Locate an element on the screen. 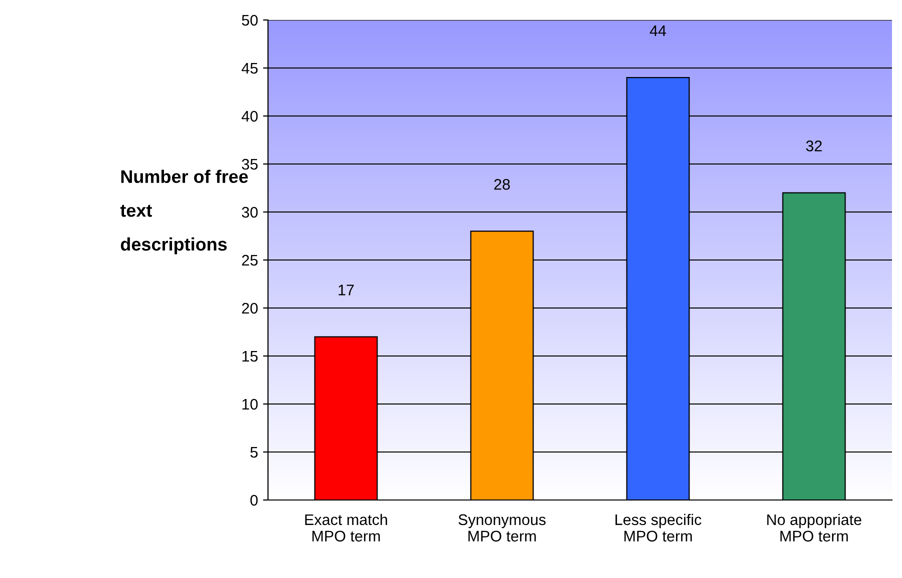 This screenshot has width=902, height=578. y-tick-label: 15 is located at coordinates (250, 356).